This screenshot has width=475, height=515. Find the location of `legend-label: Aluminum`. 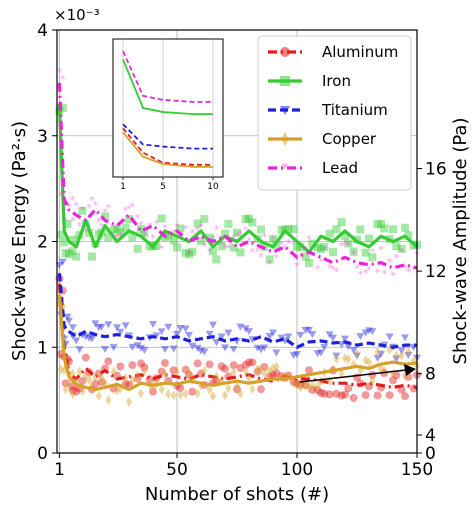

legend-label: Aluminum is located at coordinates (360, 52).